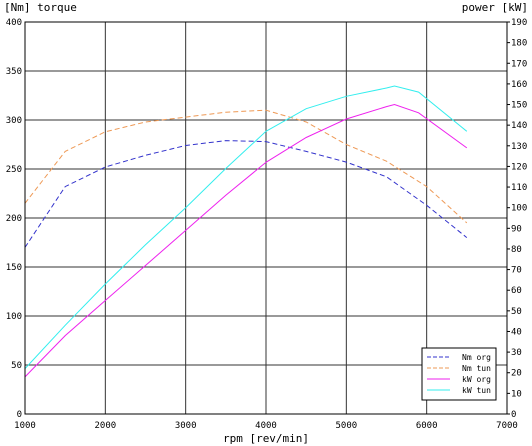 This screenshot has height=446, width=532. Describe the element at coordinates (14, 72) in the screenshot. I see `y-left-tick-label: 350` at that location.